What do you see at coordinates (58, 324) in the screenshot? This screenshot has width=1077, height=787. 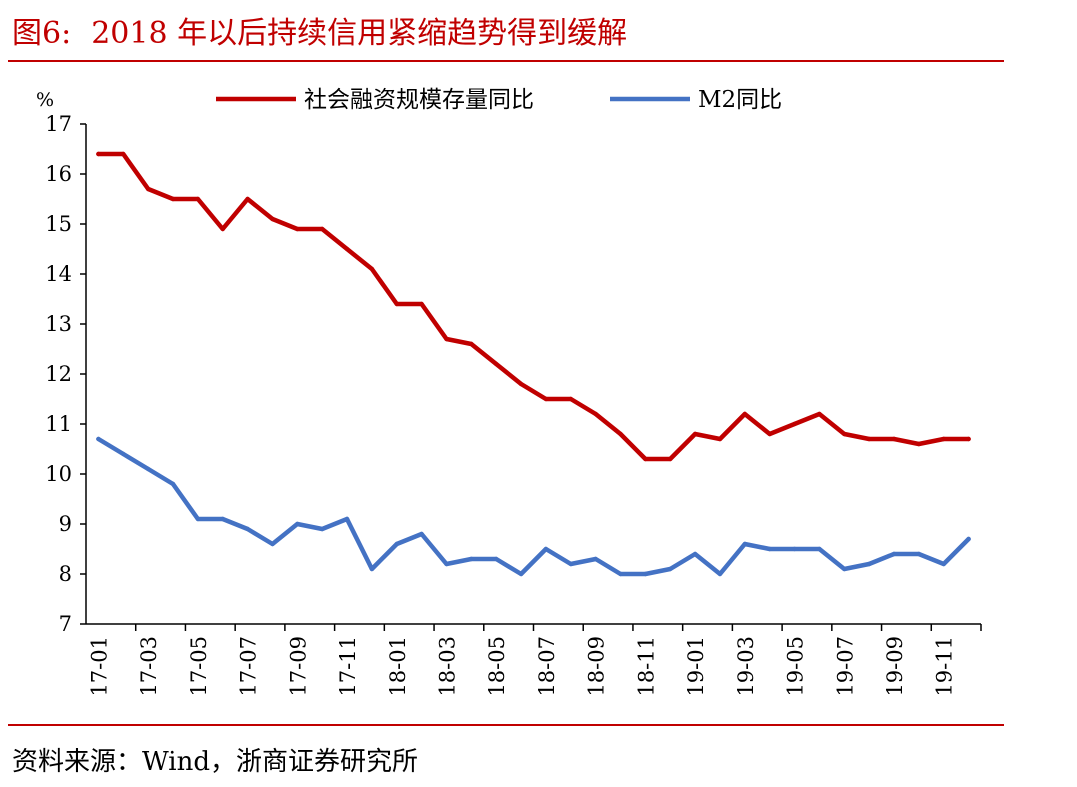 I see `y-tick-label: 13` at bounding box center [58, 324].